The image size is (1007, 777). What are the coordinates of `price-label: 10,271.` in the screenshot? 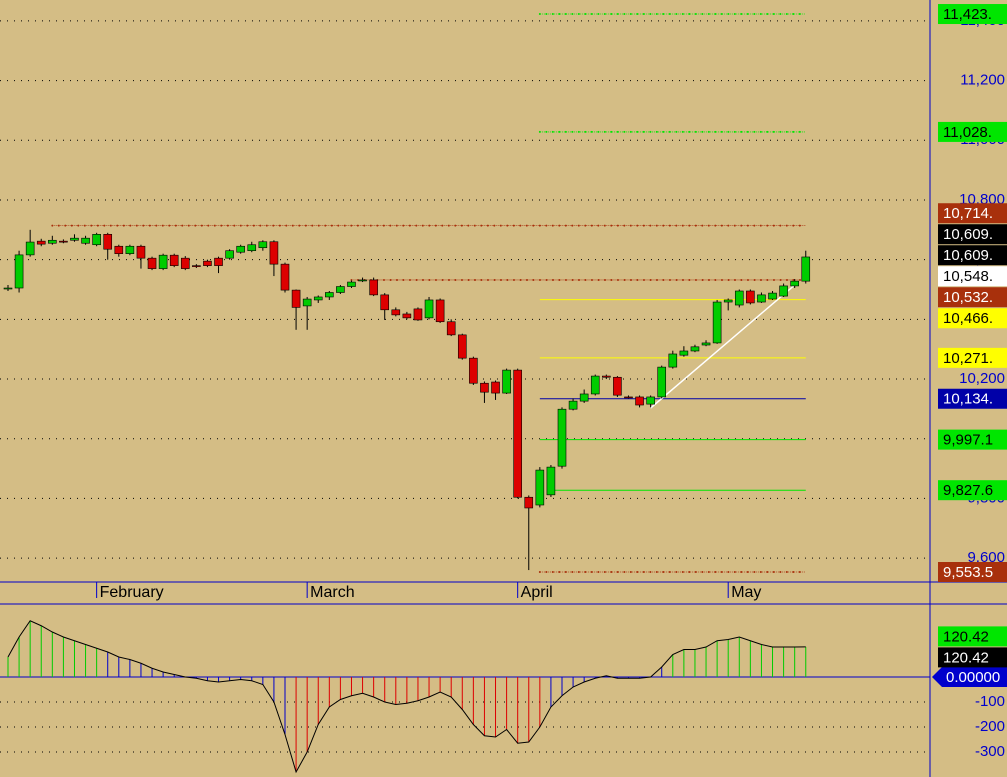 It's located at (968, 358).